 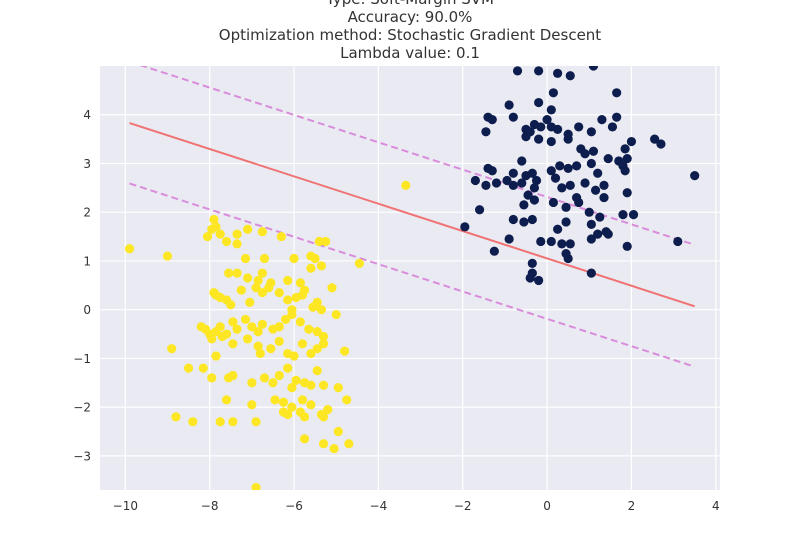 I want to click on title-line-lambda: Lambda value: 0.1, so click(x=410, y=53).